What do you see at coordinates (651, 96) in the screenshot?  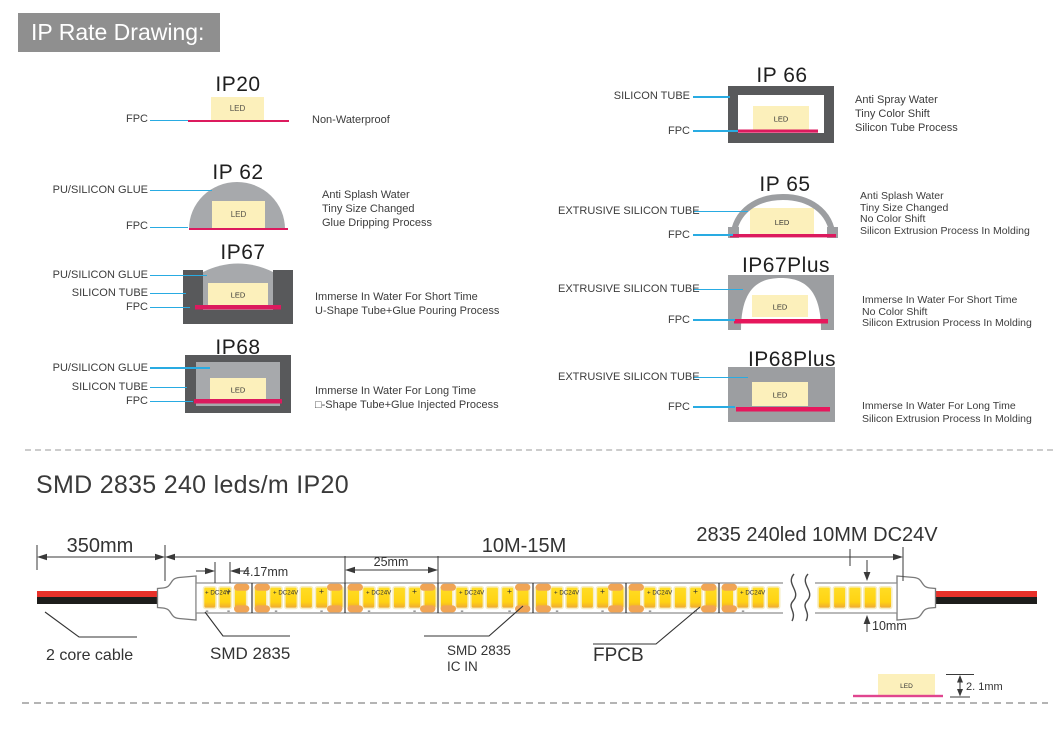 I see `ip66-tube-label: SILICON TUBE` at bounding box center [651, 96].